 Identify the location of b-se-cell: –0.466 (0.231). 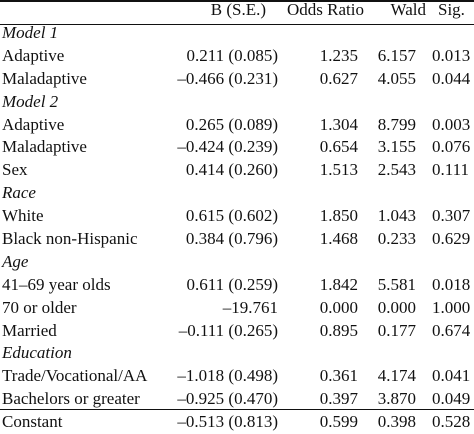
(227, 78).